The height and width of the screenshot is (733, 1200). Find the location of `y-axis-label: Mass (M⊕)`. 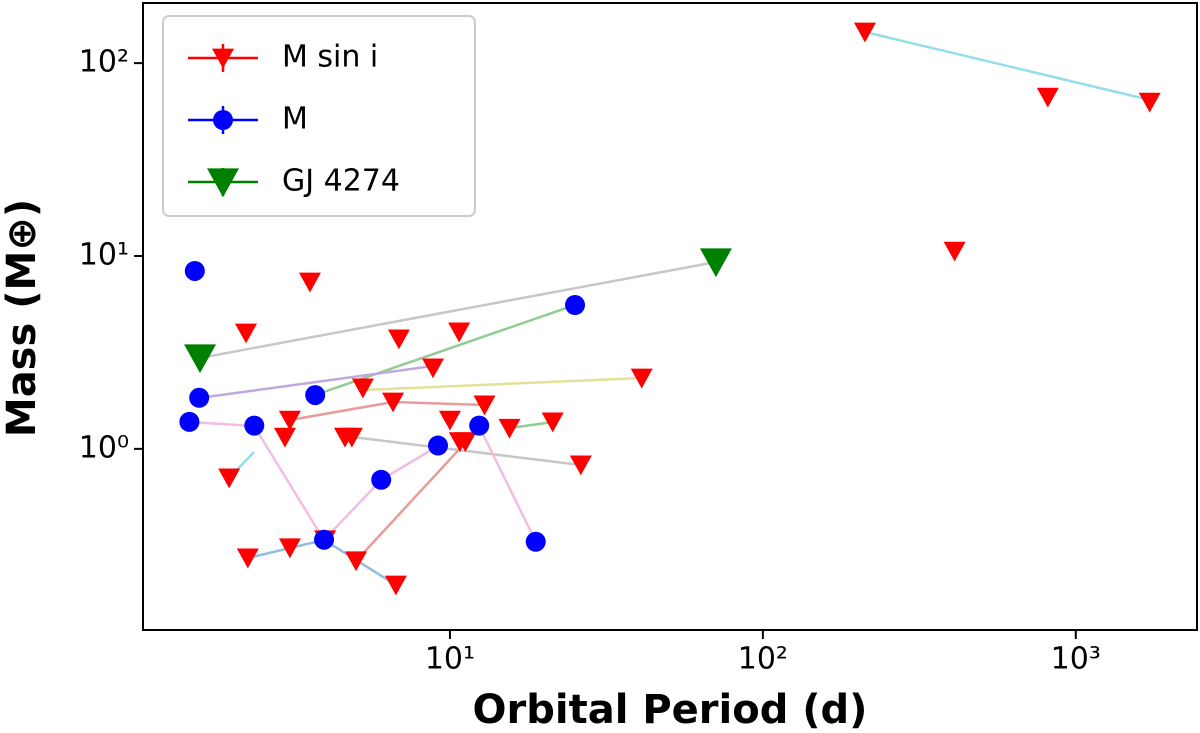

y-axis-label: Mass (M⊕) is located at coordinates (22, 318).